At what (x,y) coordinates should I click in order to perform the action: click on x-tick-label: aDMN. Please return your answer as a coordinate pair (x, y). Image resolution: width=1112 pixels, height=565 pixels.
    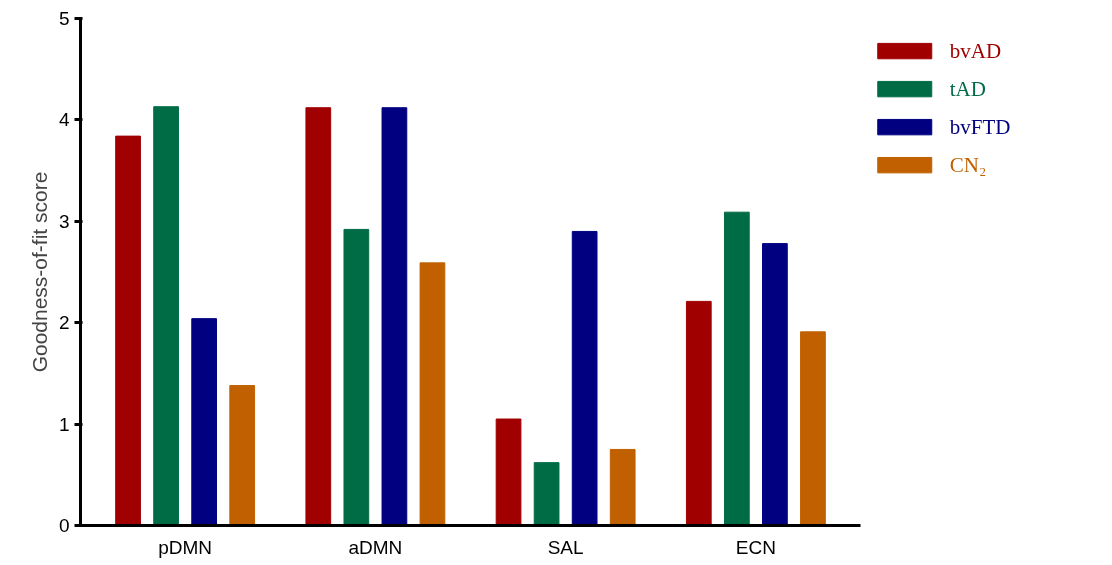
    Looking at the image, I should click on (375, 547).